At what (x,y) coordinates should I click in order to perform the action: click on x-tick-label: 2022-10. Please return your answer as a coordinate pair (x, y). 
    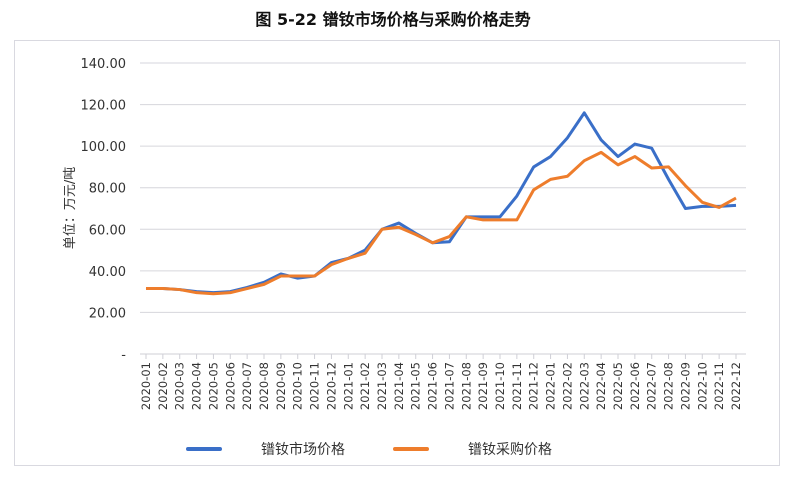
    Looking at the image, I should click on (702, 386).